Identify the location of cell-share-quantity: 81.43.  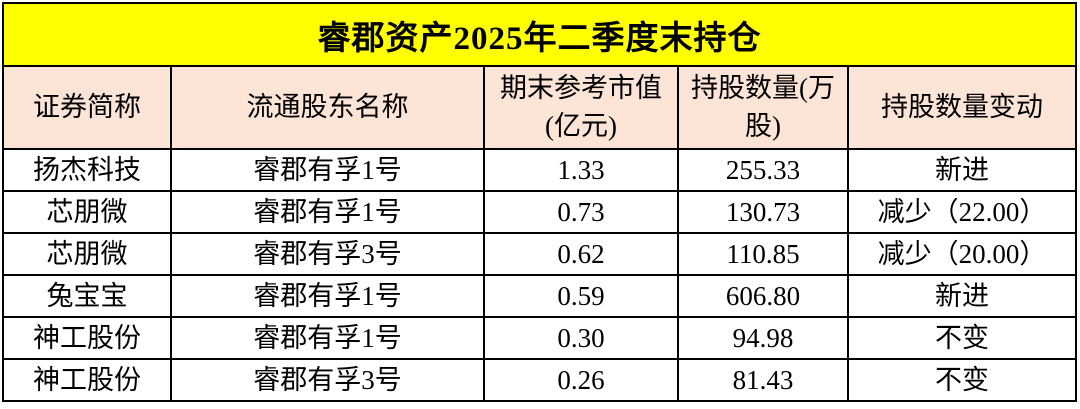
(763, 380).